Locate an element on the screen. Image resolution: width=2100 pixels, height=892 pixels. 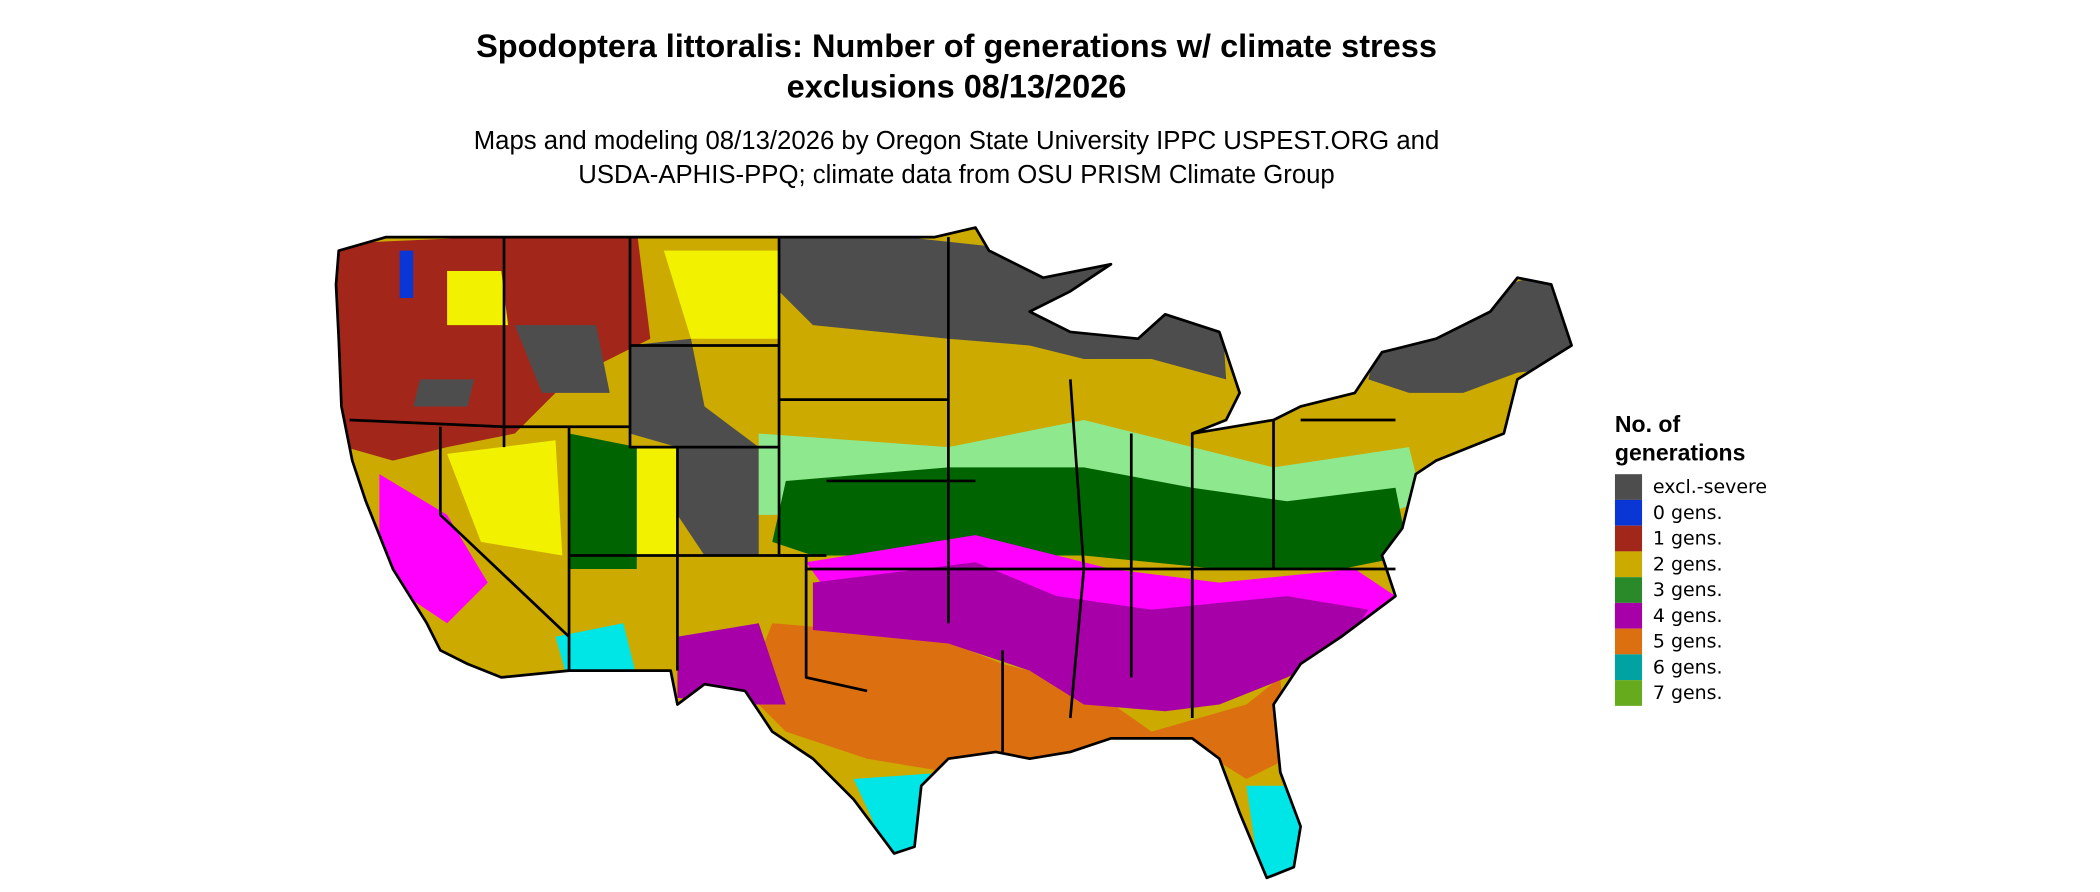
legend-title: generations is located at coordinates (1680, 453).